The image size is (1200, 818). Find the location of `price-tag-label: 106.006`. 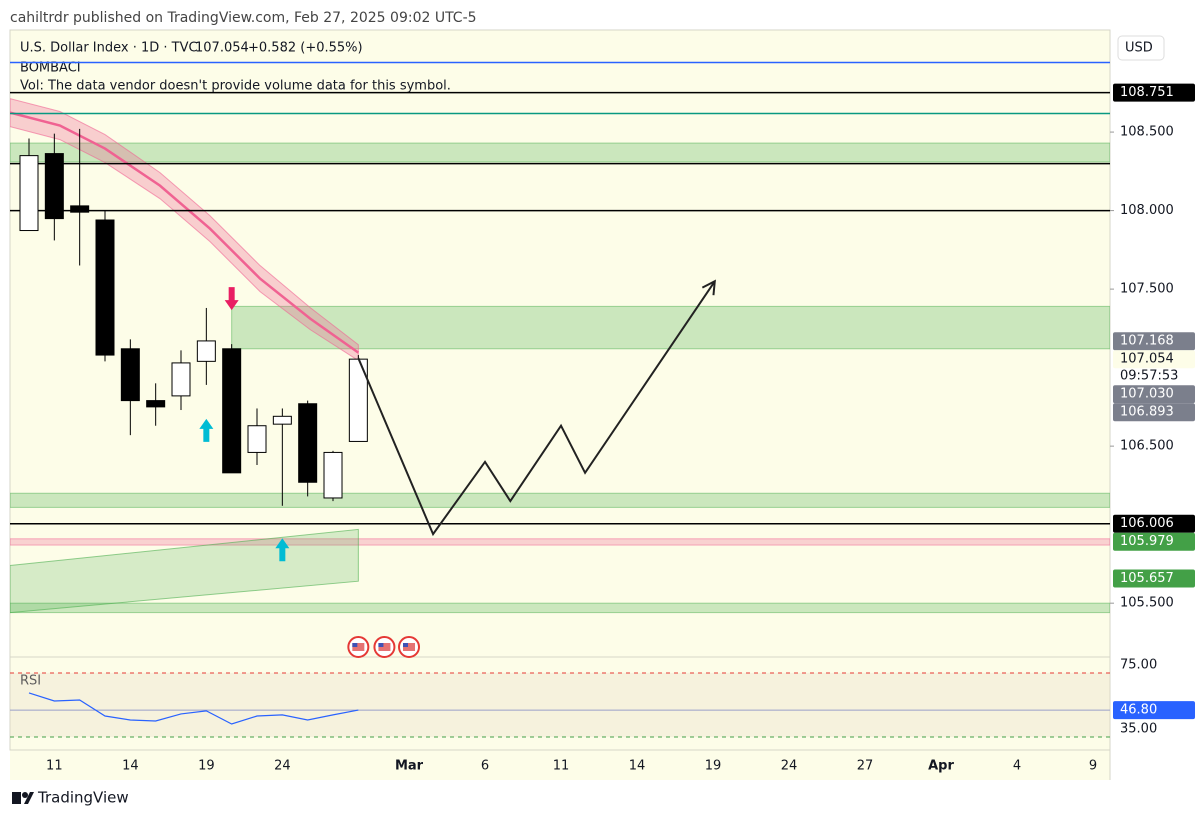

price-tag-label: 106.006 is located at coordinates (1147, 523).